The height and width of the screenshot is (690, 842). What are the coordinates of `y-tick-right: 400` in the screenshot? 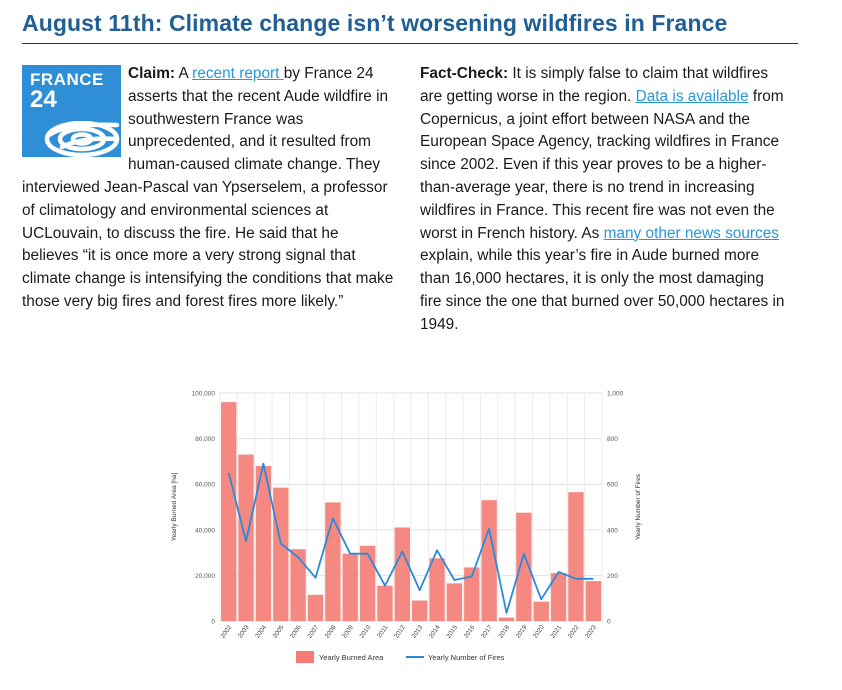 It's located at (612, 530).